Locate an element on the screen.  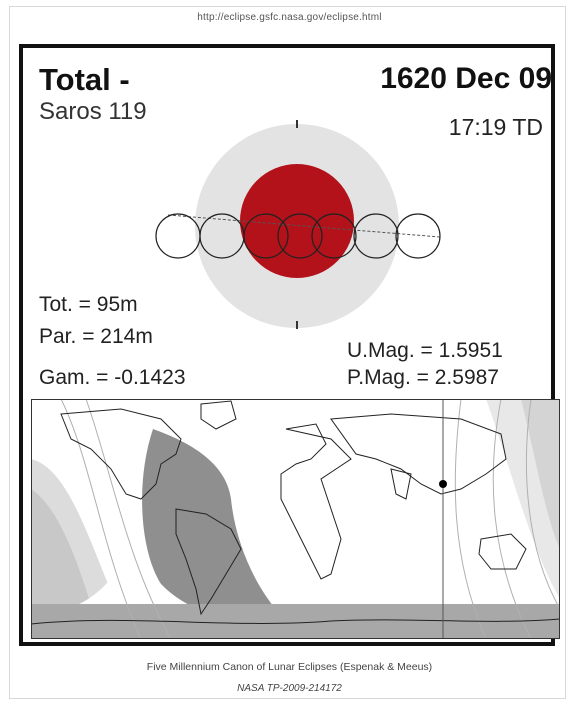
greenland is located at coordinates (218, 415).